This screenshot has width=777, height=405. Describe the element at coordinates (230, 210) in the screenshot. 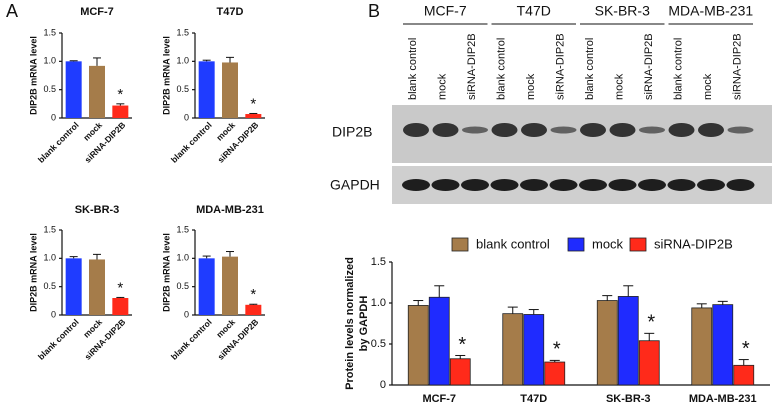

I see `chart-title: MDA-MB-231` at that location.